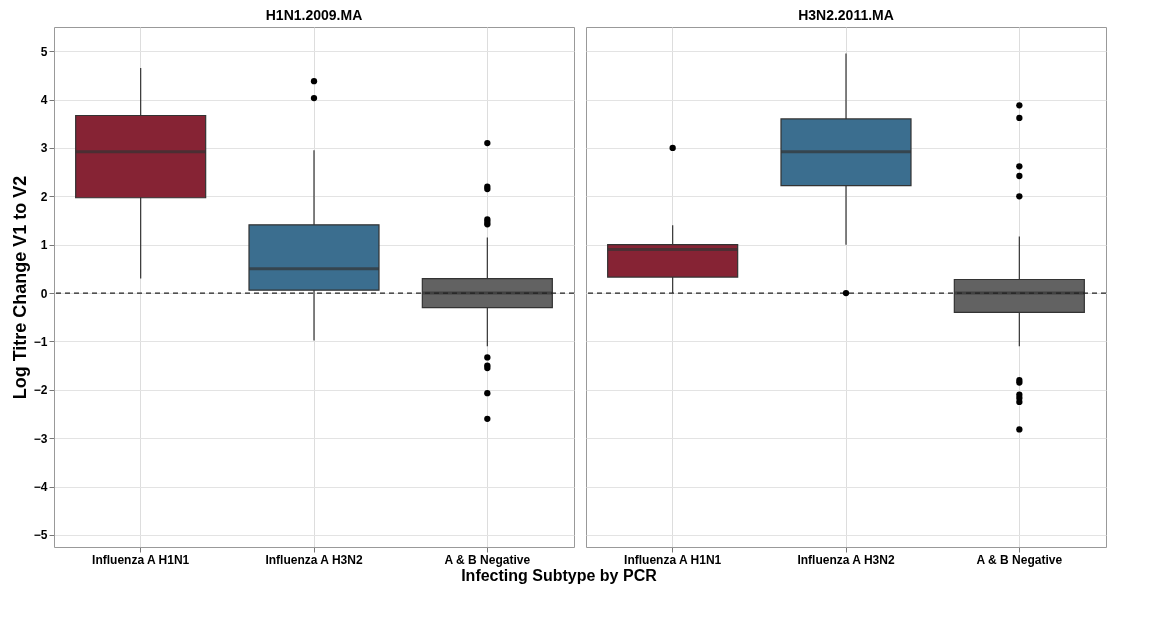 The width and height of the screenshot is (1173, 644). What do you see at coordinates (40, 438) in the screenshot?
I see `y-tick-label: −3` at bounding box center [40, 438].